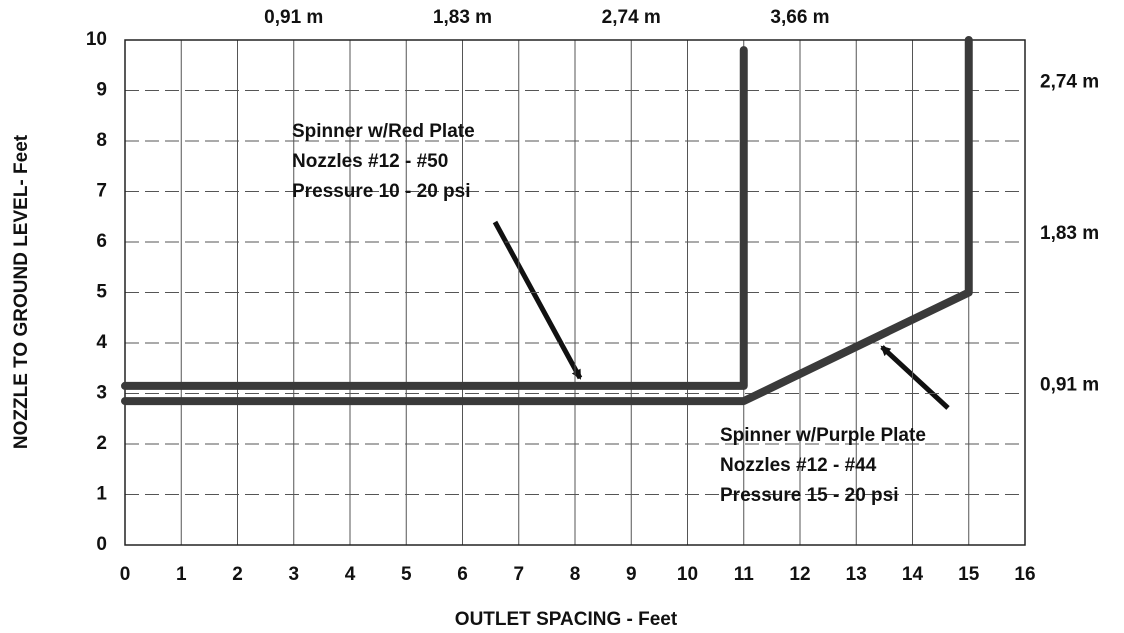 The image size is (1124, 633). What do you see at coordinates (293, 574) in the screenshot?
I see `x-tick-label: 3` at bounding box center [293, 574].